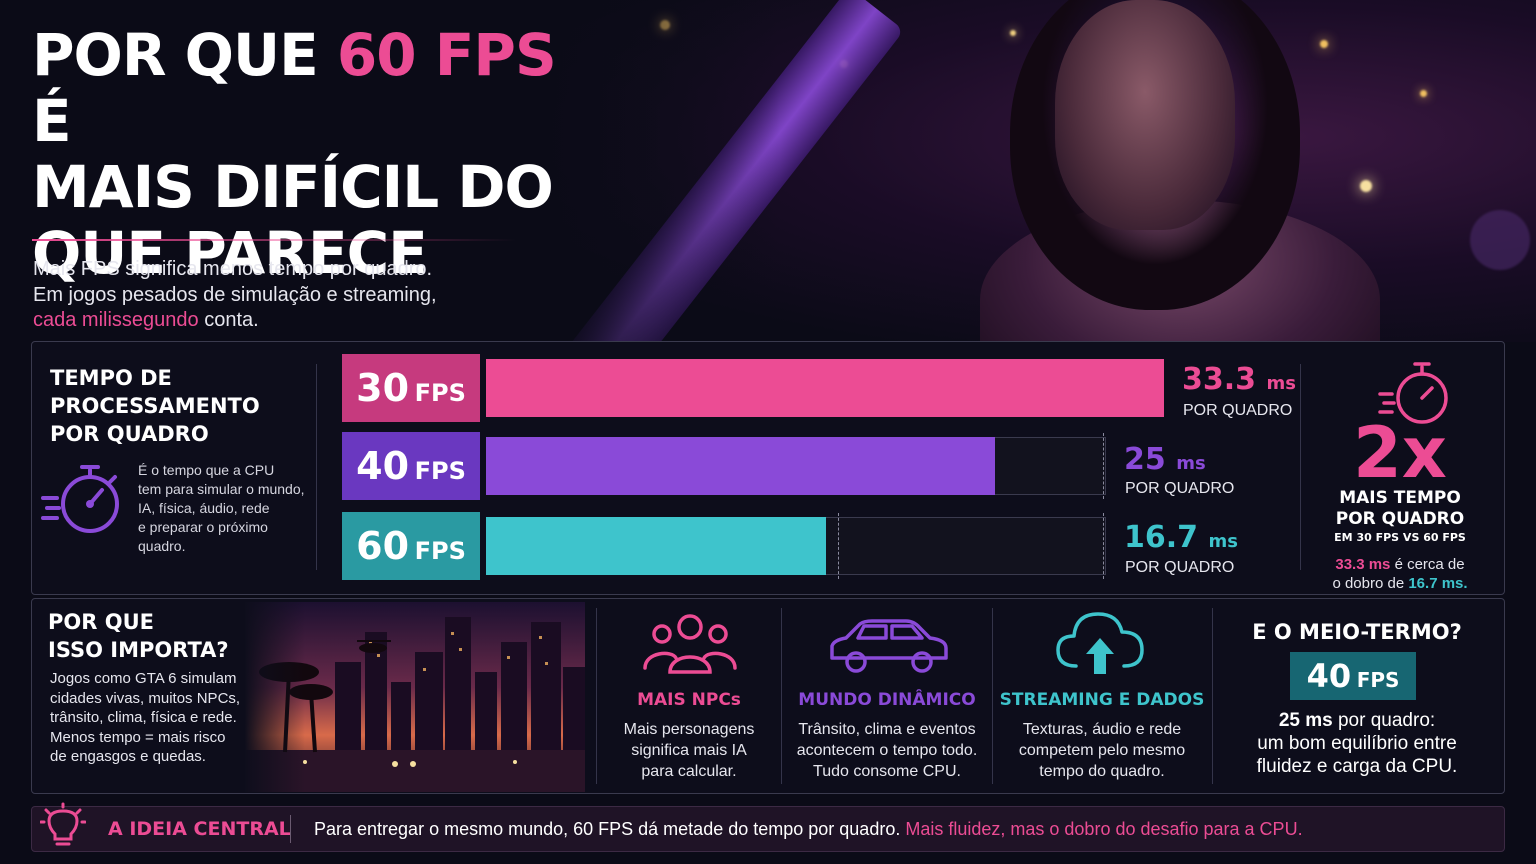  Describe the element at coordinates (411, 466) in the screenshot. I see `fps-label-40: 40 FPS` at that location.